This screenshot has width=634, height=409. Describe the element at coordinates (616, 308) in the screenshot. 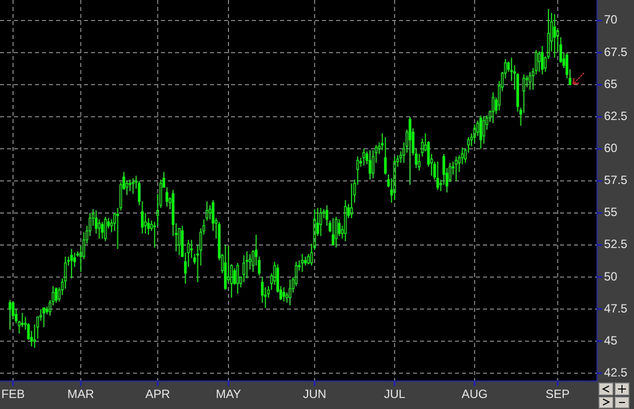

I see `y-tick-label: 47.5` at that location.